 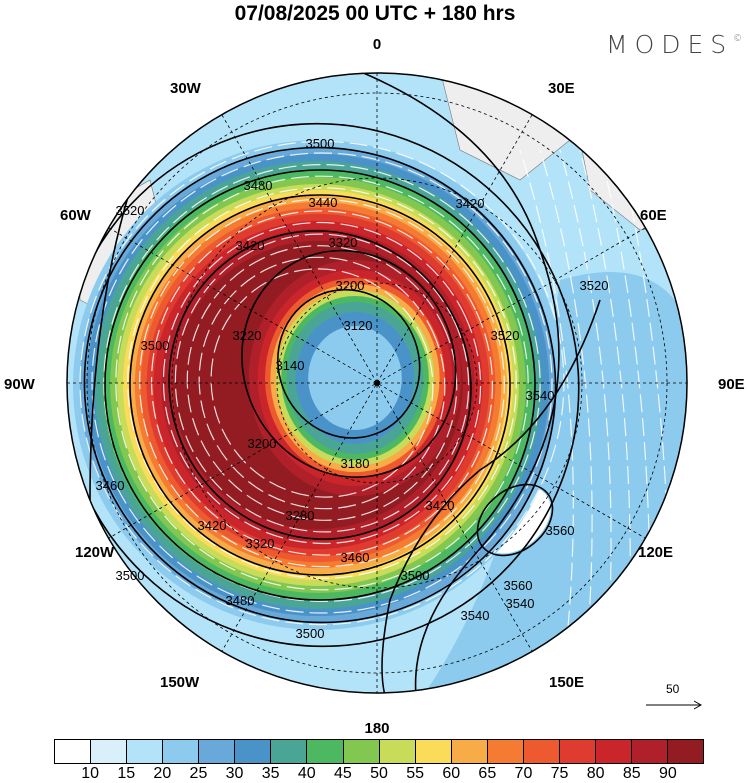 What do you see at coordinates (670, 44) in the screenshot?
I see `logo-text: MODES` at bounding box center [670, 44].